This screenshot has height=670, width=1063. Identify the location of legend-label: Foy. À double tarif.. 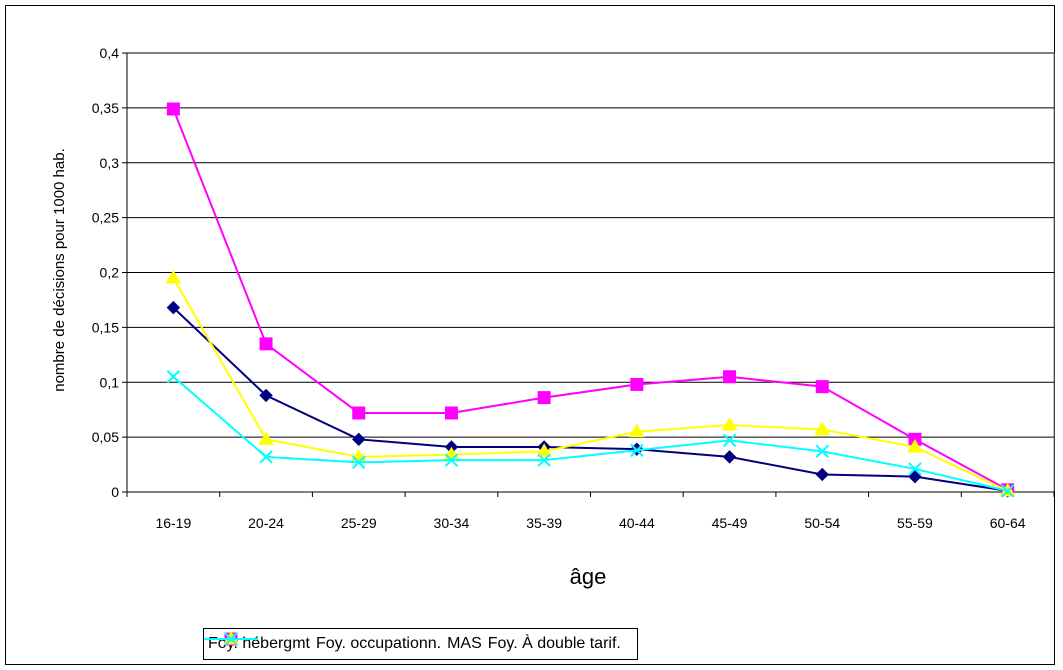
(554, 643).